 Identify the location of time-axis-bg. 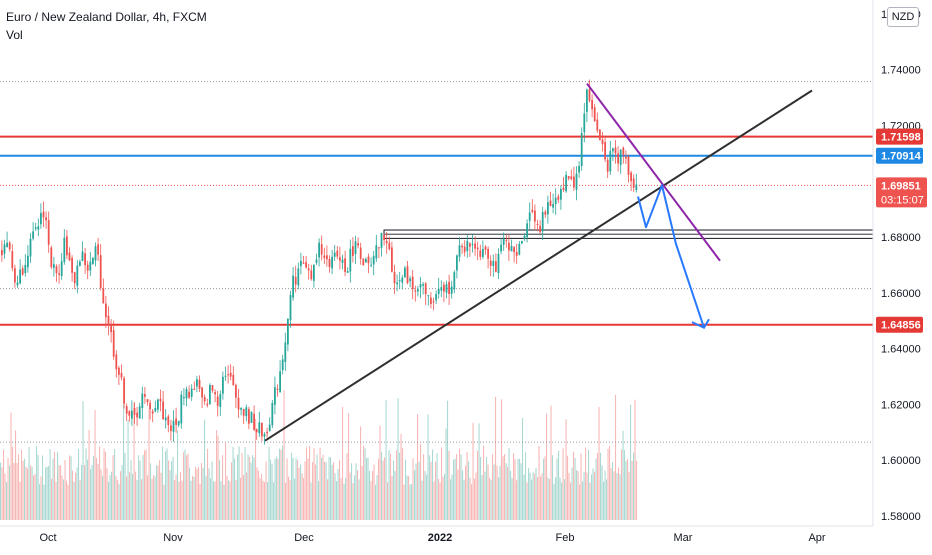
(436, 538).